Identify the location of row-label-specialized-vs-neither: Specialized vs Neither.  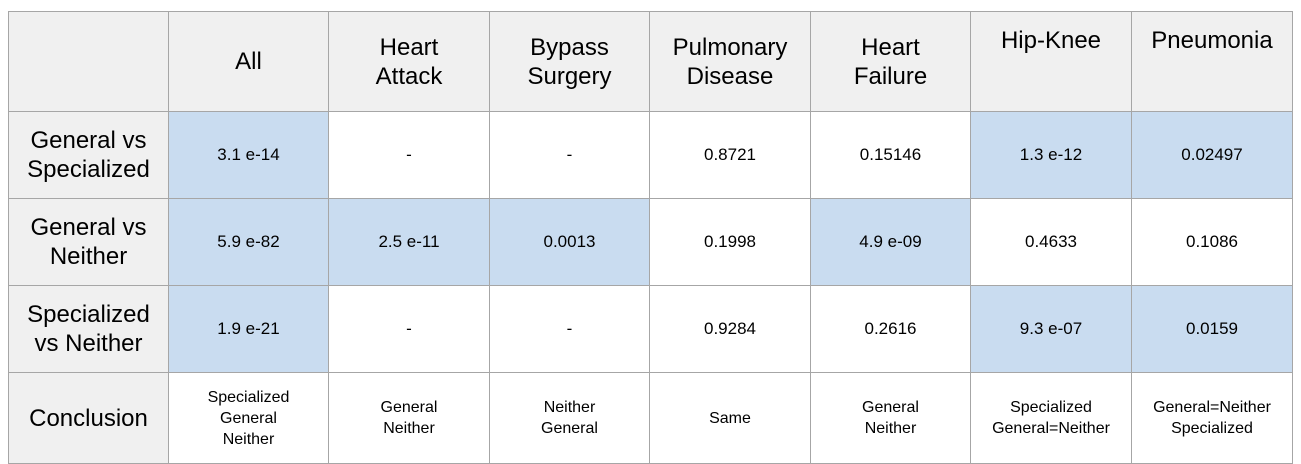
(88, 329).